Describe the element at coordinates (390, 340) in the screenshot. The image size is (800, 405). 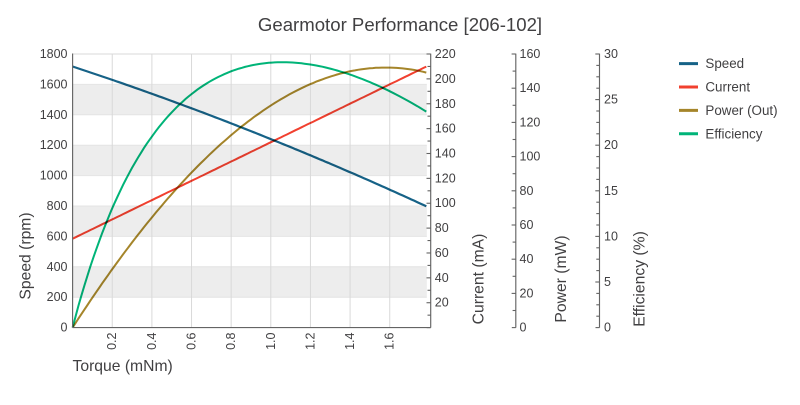
I see `svg-text: 1.6` at that location.